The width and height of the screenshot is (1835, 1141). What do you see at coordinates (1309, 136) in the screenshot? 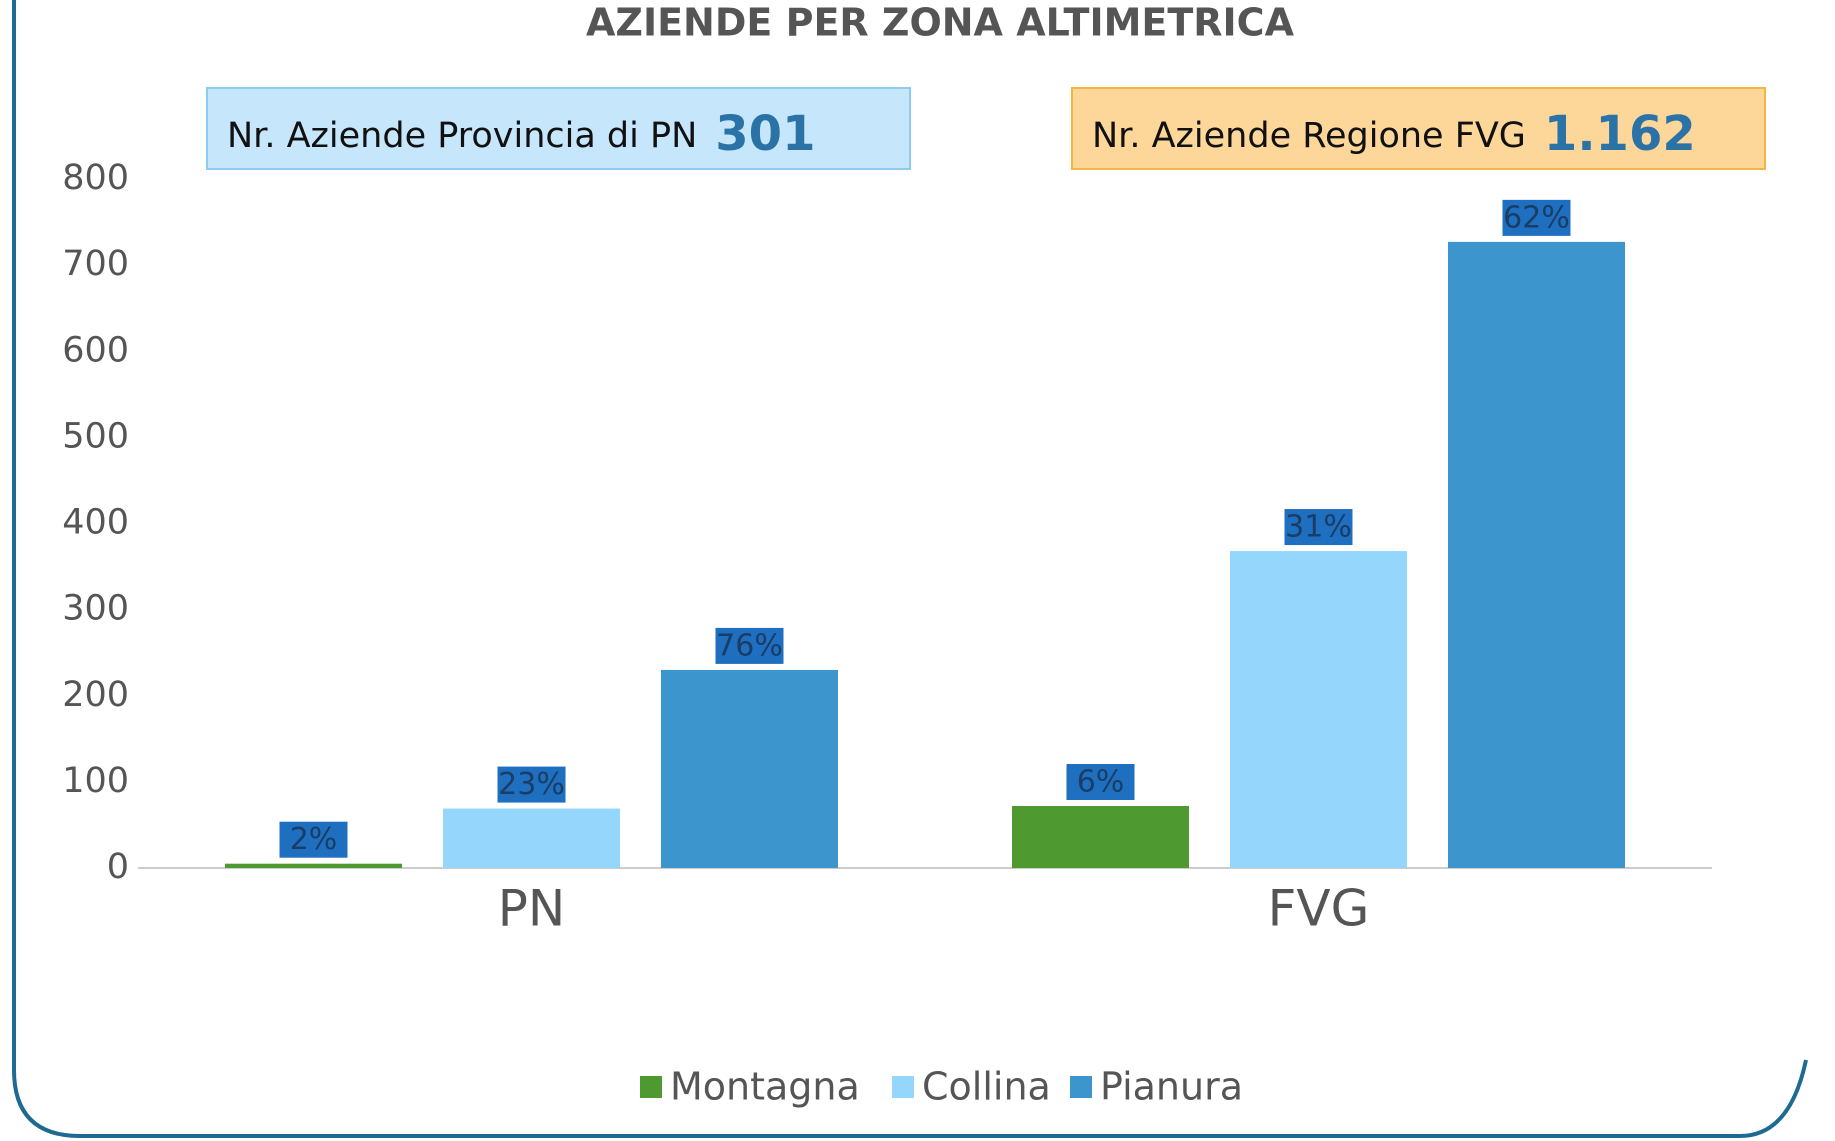
I see `info-label: Nr. Aziende Regione FVG` at bounding box center [1309, 136].